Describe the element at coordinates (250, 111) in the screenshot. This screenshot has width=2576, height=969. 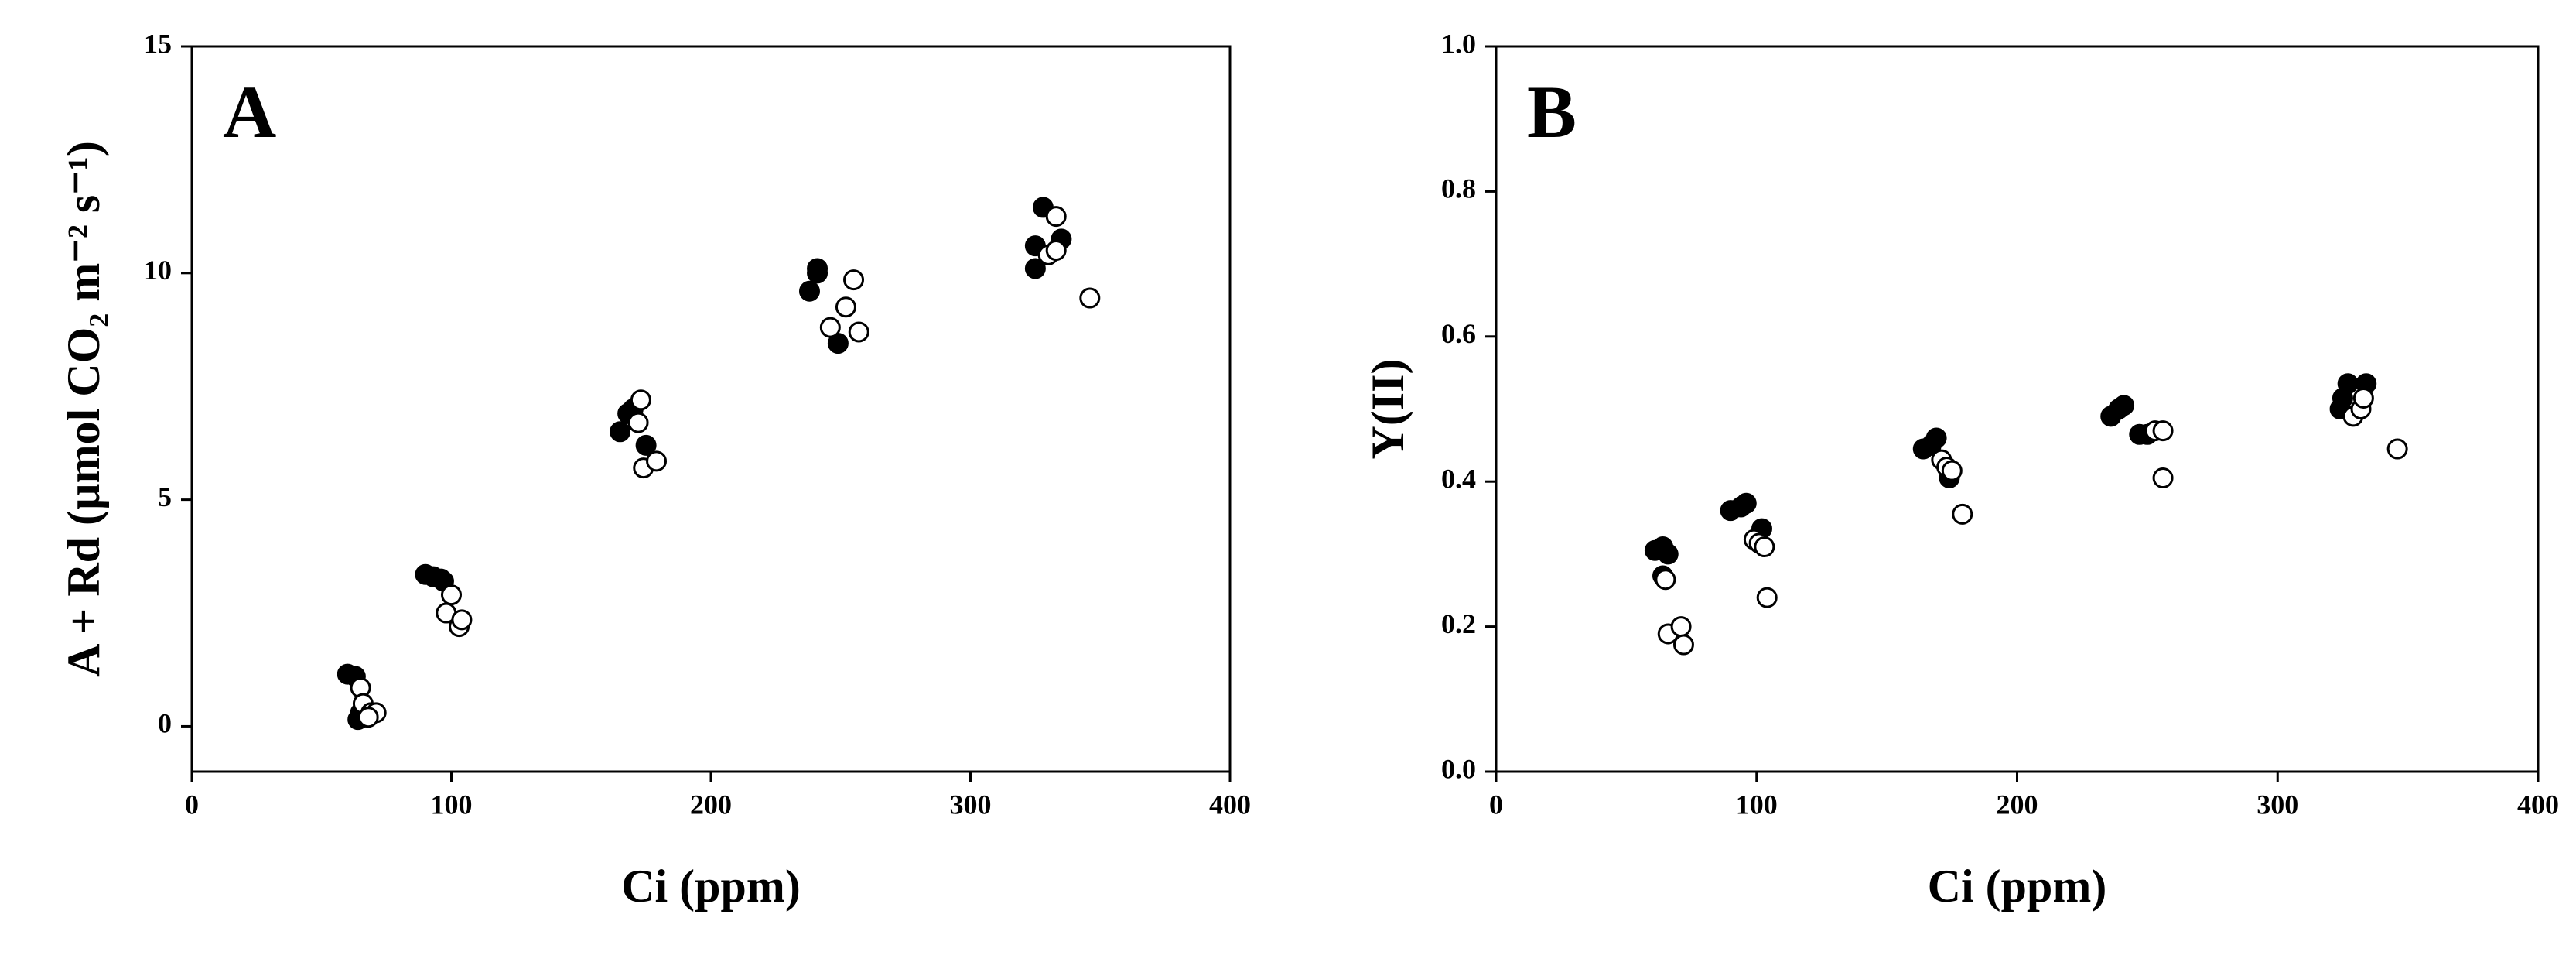
I see `panel-label: A` at that location.